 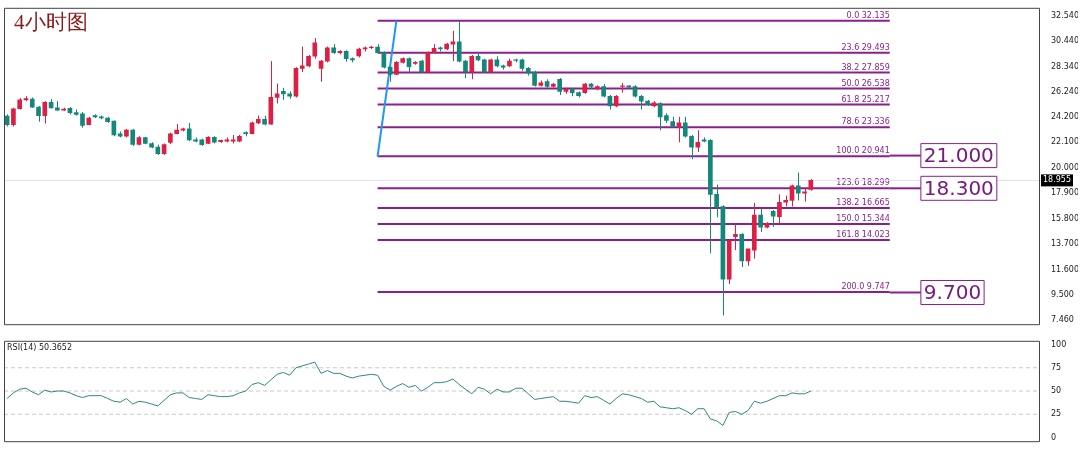 What do you see at coordinates (958, 154) in the screenshot?
I see `ref-line-label: 21.000` at bounding box center [958, 154].